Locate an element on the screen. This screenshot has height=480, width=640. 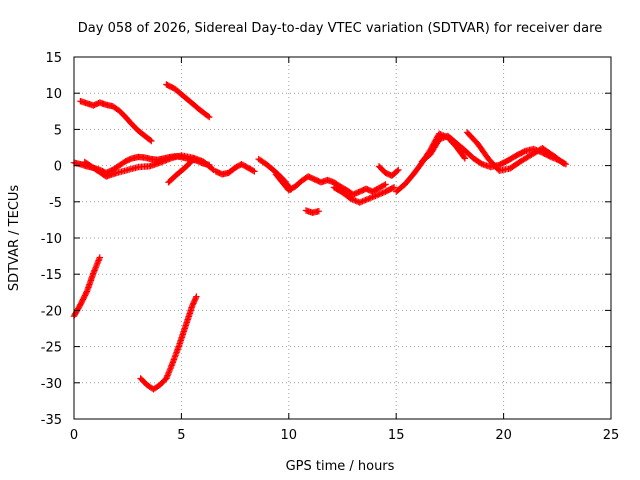
y-tick-label: 10 is located at coordinates (53, 94).